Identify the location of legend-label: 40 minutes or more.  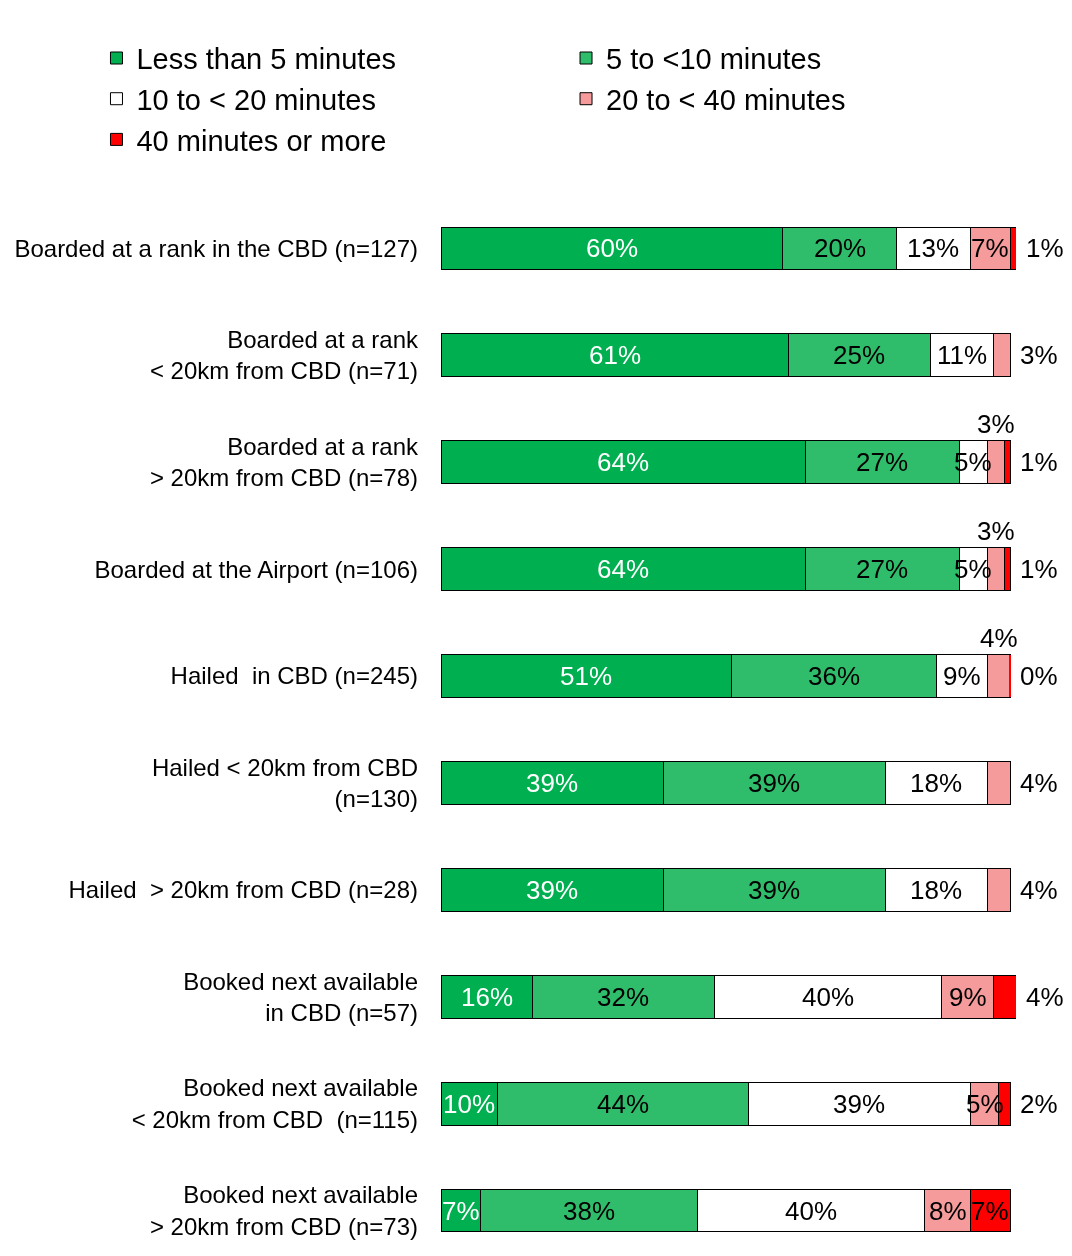
(261, 140).